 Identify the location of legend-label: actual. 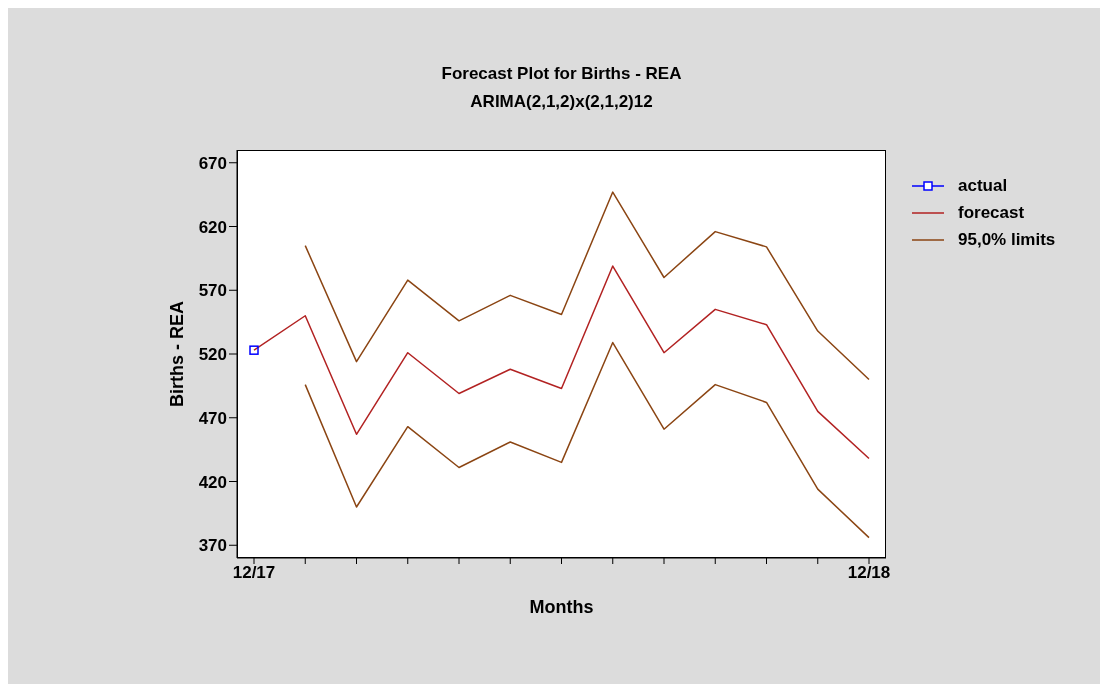
(983, 185).